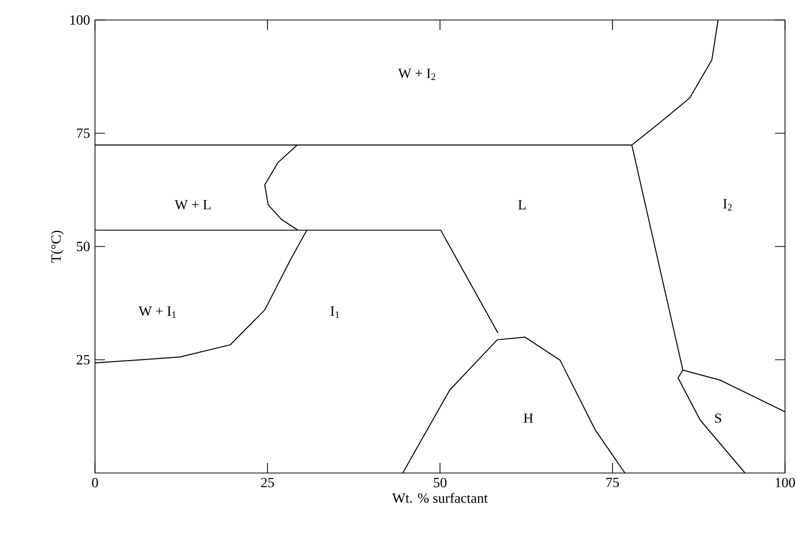 This screenshot has height=534, width=796. Describe the element at coordinates (612, 483) in the screenshot. I see `x-tick-label: 75` at that location.